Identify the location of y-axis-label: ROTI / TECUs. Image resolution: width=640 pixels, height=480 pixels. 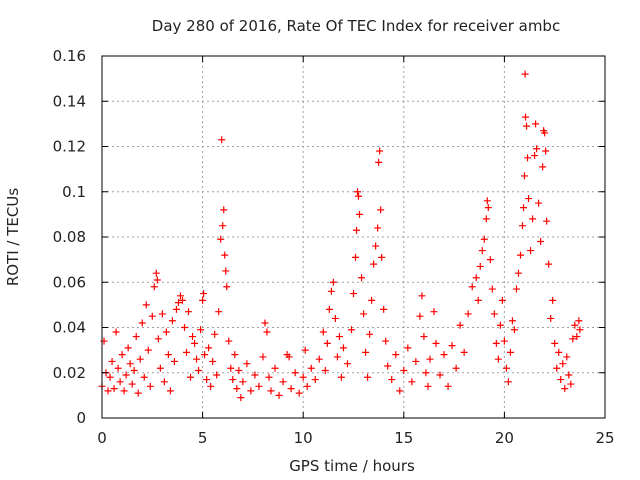
(13, 237).